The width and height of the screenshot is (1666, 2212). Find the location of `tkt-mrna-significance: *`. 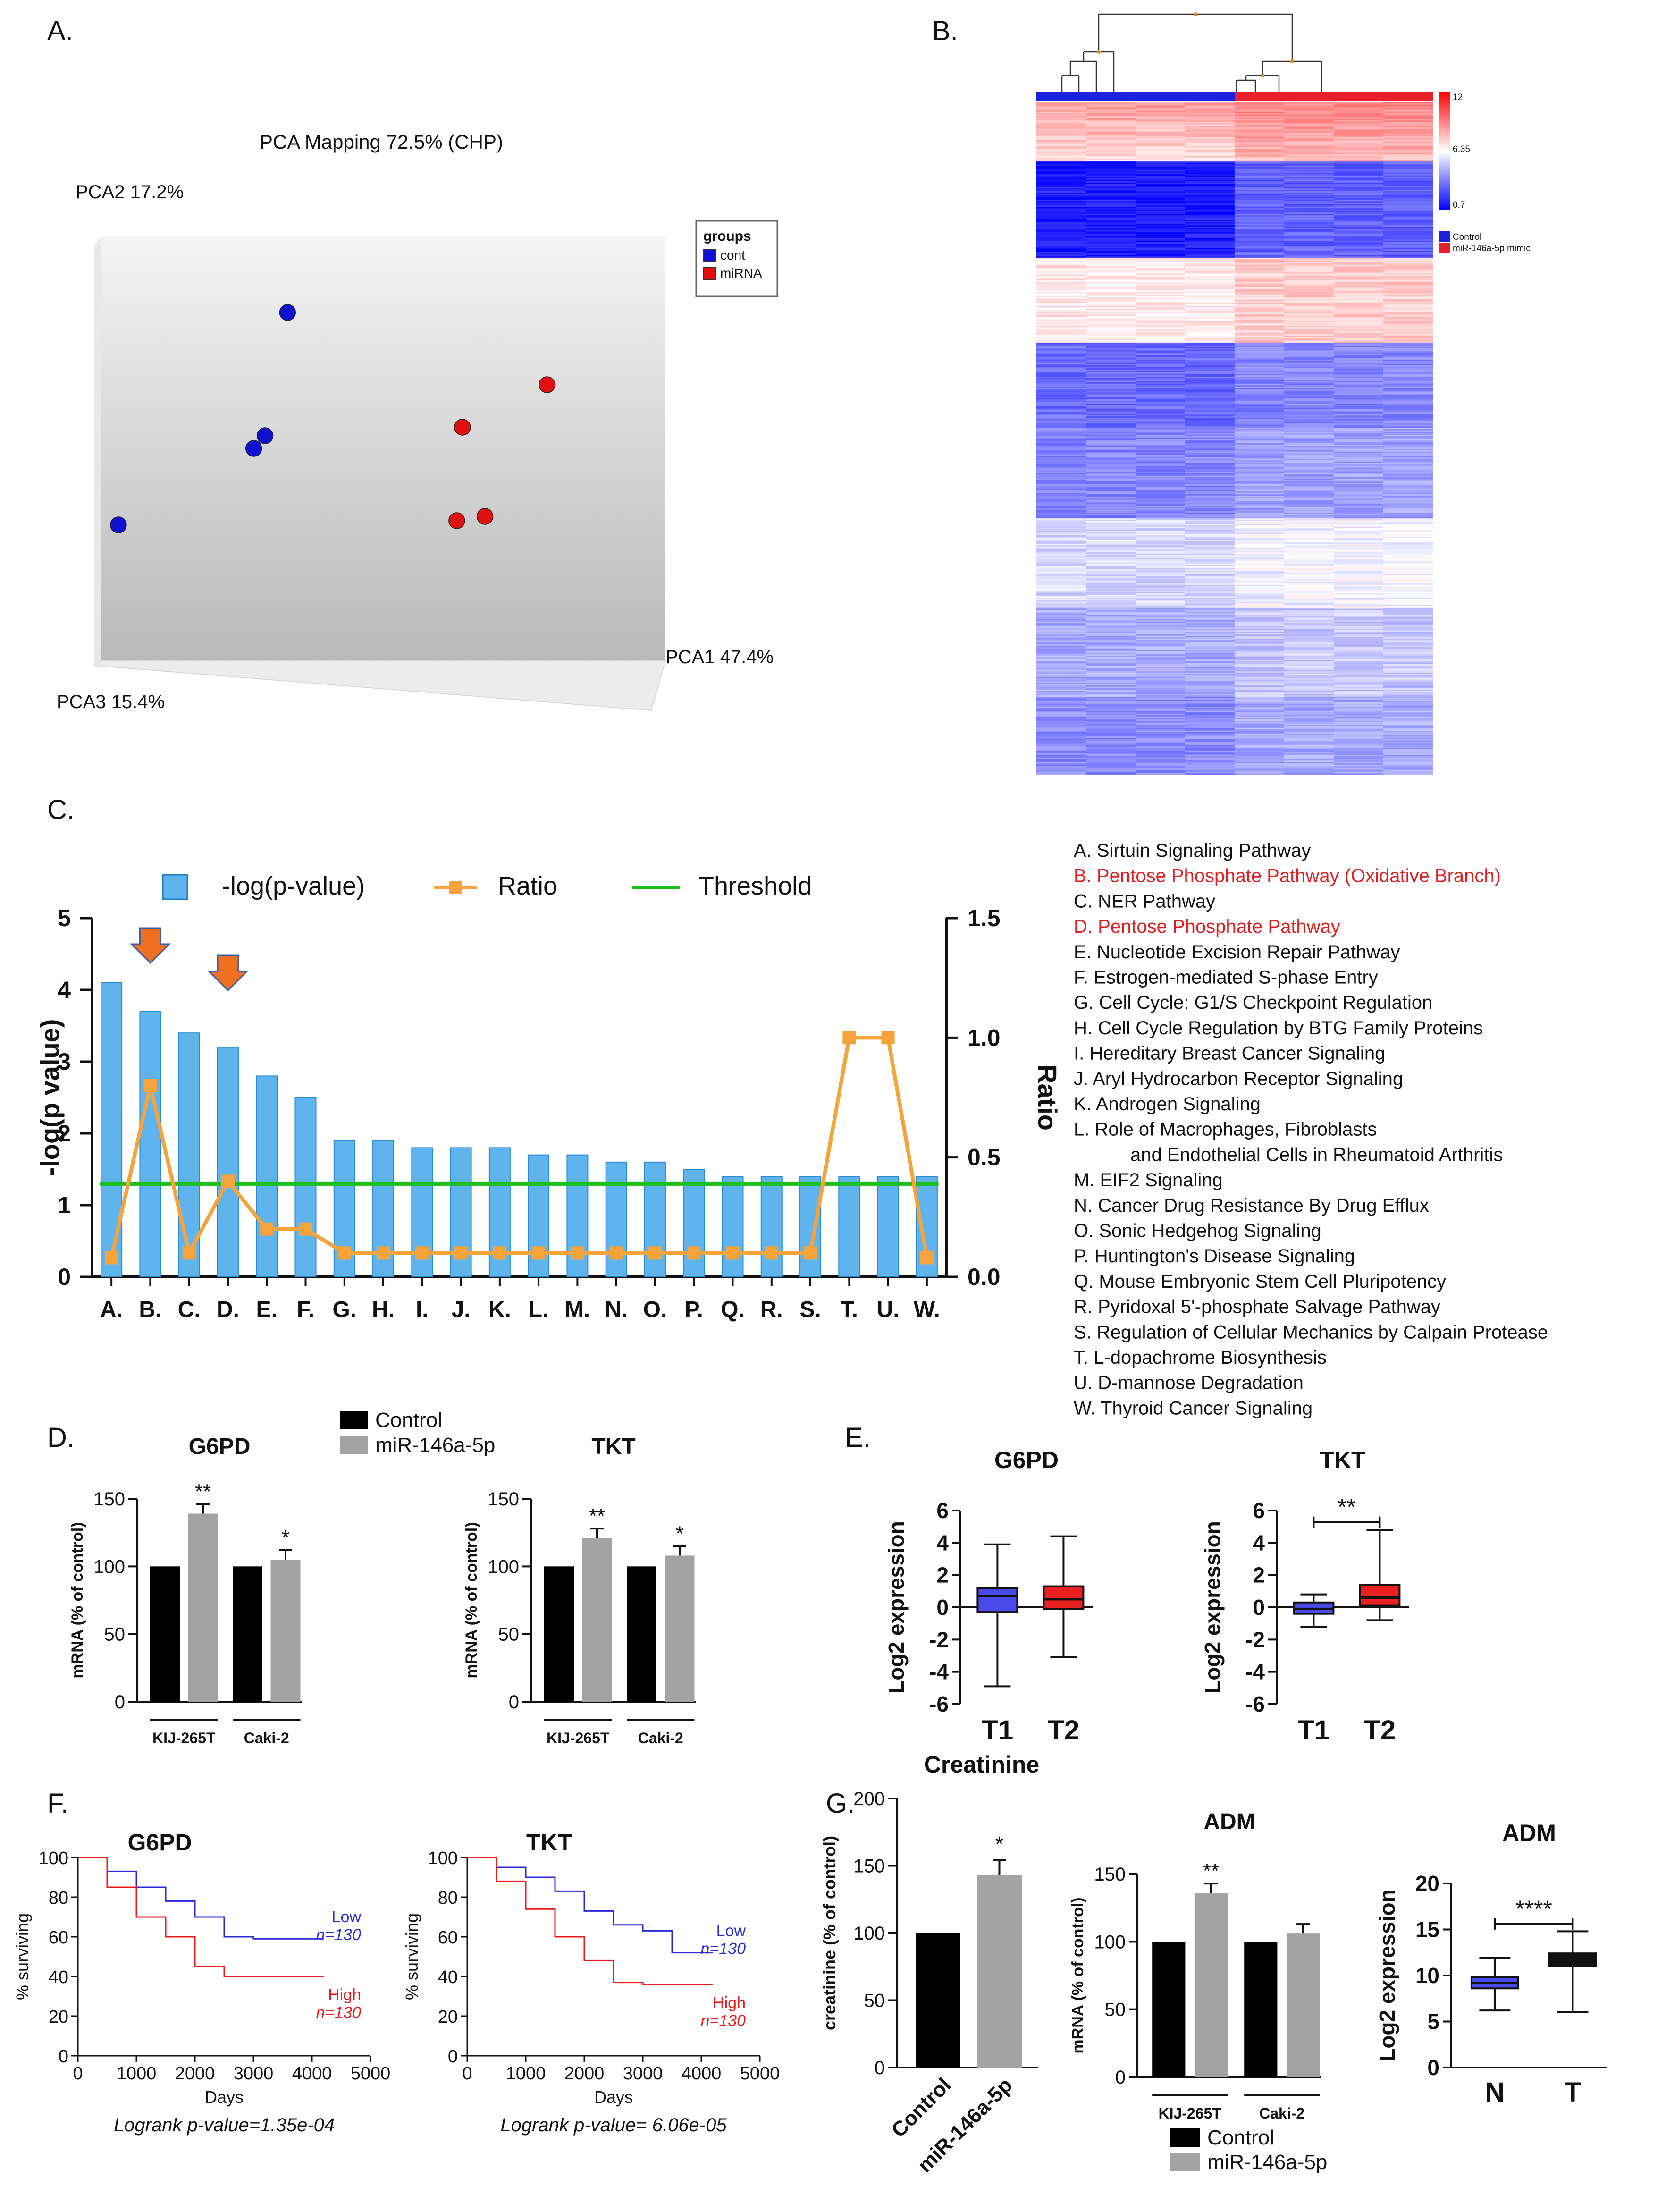

tkt-mrna-significance: * is located at coordinates (679, 1533).